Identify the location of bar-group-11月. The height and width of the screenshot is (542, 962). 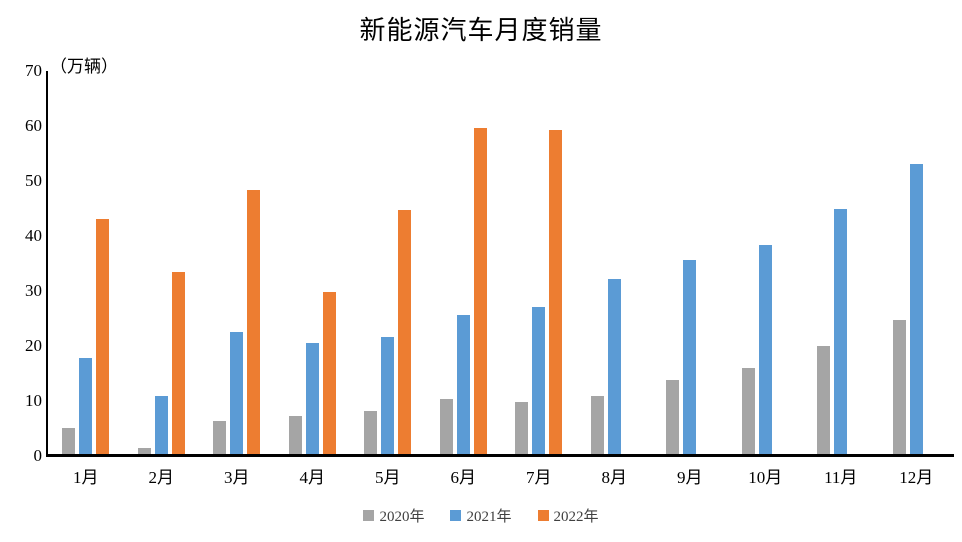
(841, 263).